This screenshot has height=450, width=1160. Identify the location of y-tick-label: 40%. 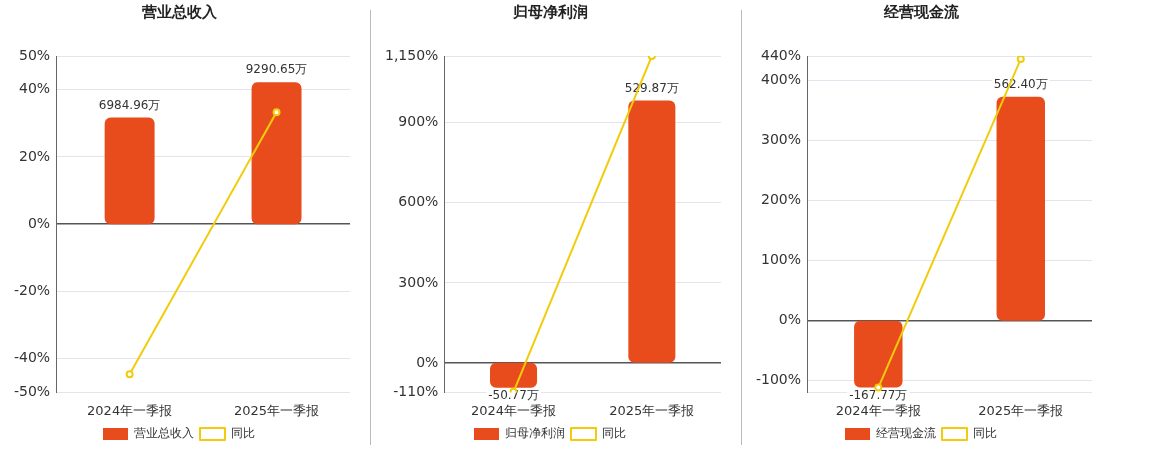
(35, 88).